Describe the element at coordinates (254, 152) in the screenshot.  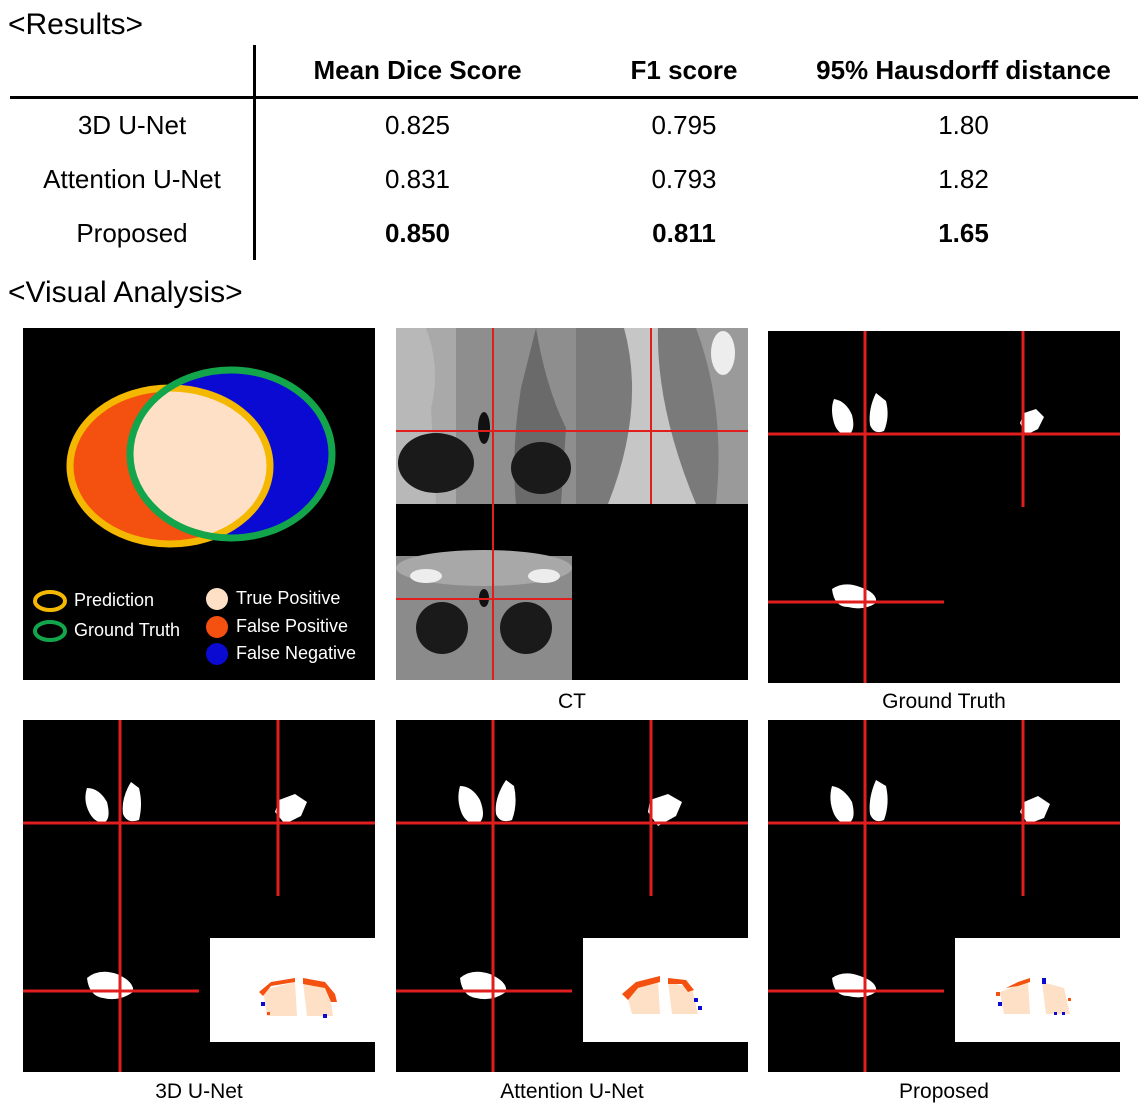
I see `table-vertical-rule` at that location.